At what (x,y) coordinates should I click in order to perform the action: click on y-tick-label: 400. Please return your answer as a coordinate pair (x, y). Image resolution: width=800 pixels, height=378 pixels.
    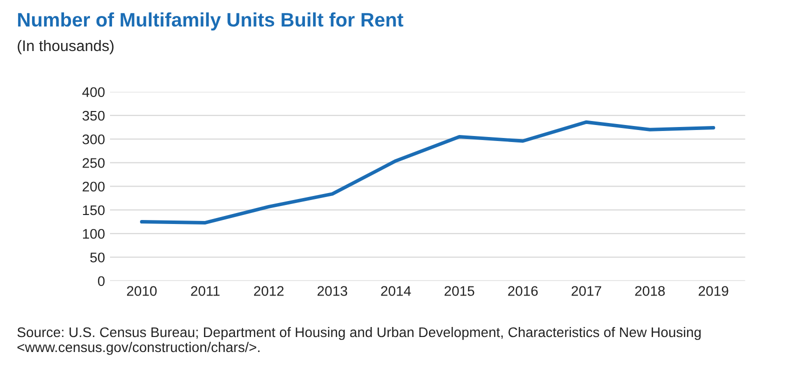
    Looking at the image, I should click on (93, 92).